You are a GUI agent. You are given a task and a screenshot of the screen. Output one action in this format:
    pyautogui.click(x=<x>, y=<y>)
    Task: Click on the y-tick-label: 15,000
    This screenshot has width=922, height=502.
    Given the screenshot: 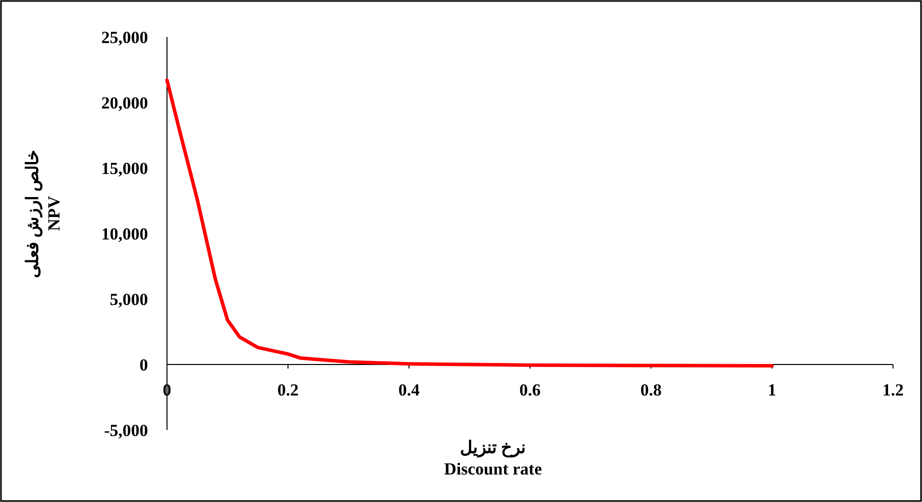 What is the action you would take?
    pyautogui.click(x=124, y=168)
    